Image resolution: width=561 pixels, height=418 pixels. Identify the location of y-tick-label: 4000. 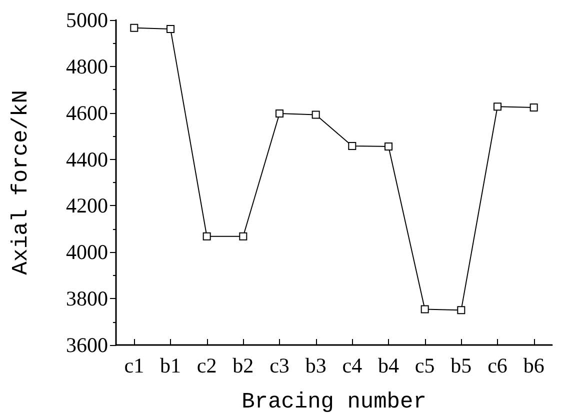
(87, 252).